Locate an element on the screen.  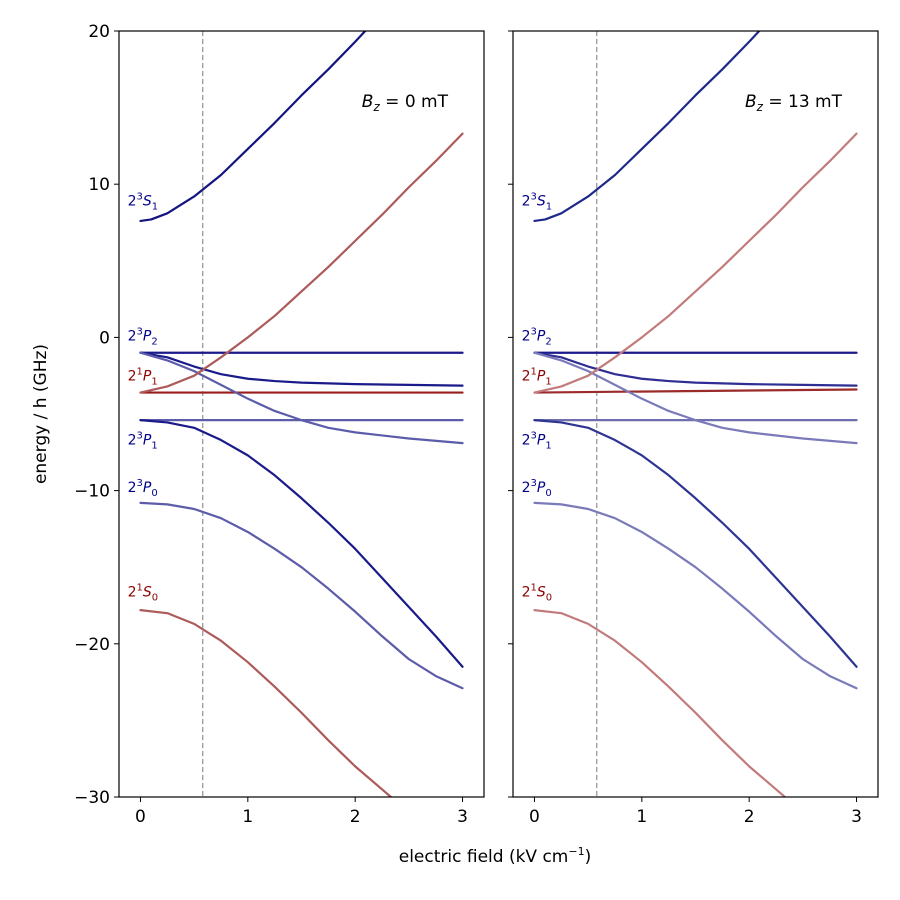
x-axis-label-close: ) is located at coordinates (588, 857).